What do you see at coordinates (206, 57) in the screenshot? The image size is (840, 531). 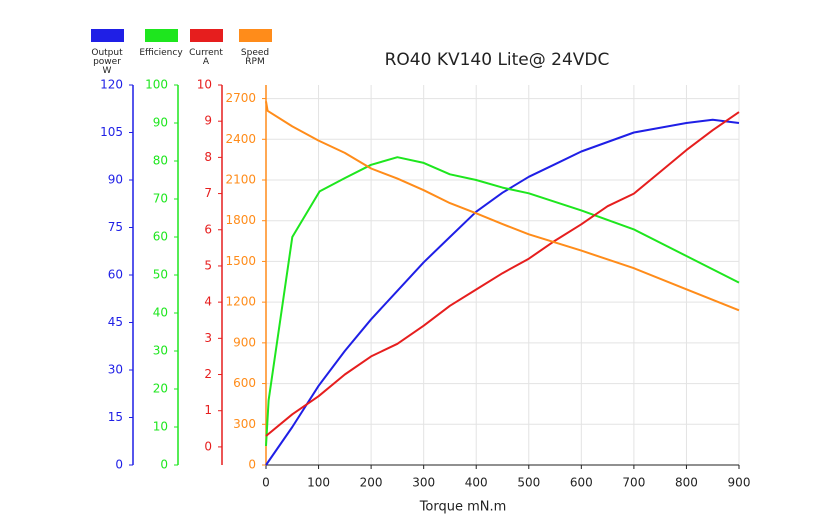 I see `legend-label: Current A` at bounding box center [206, 57].